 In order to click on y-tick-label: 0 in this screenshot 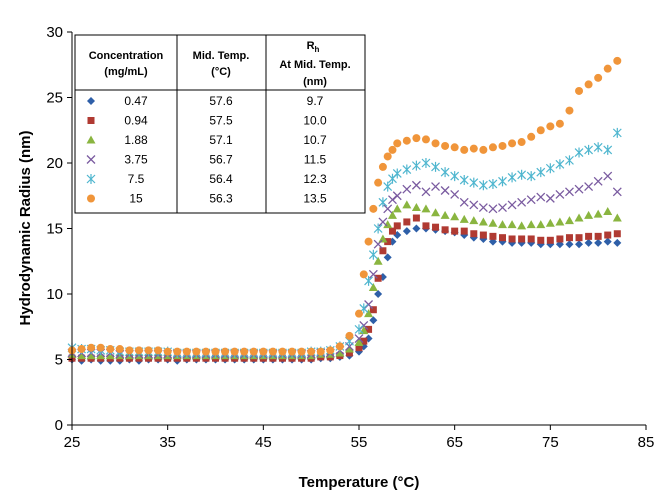, I will do `click(59, 425)`.